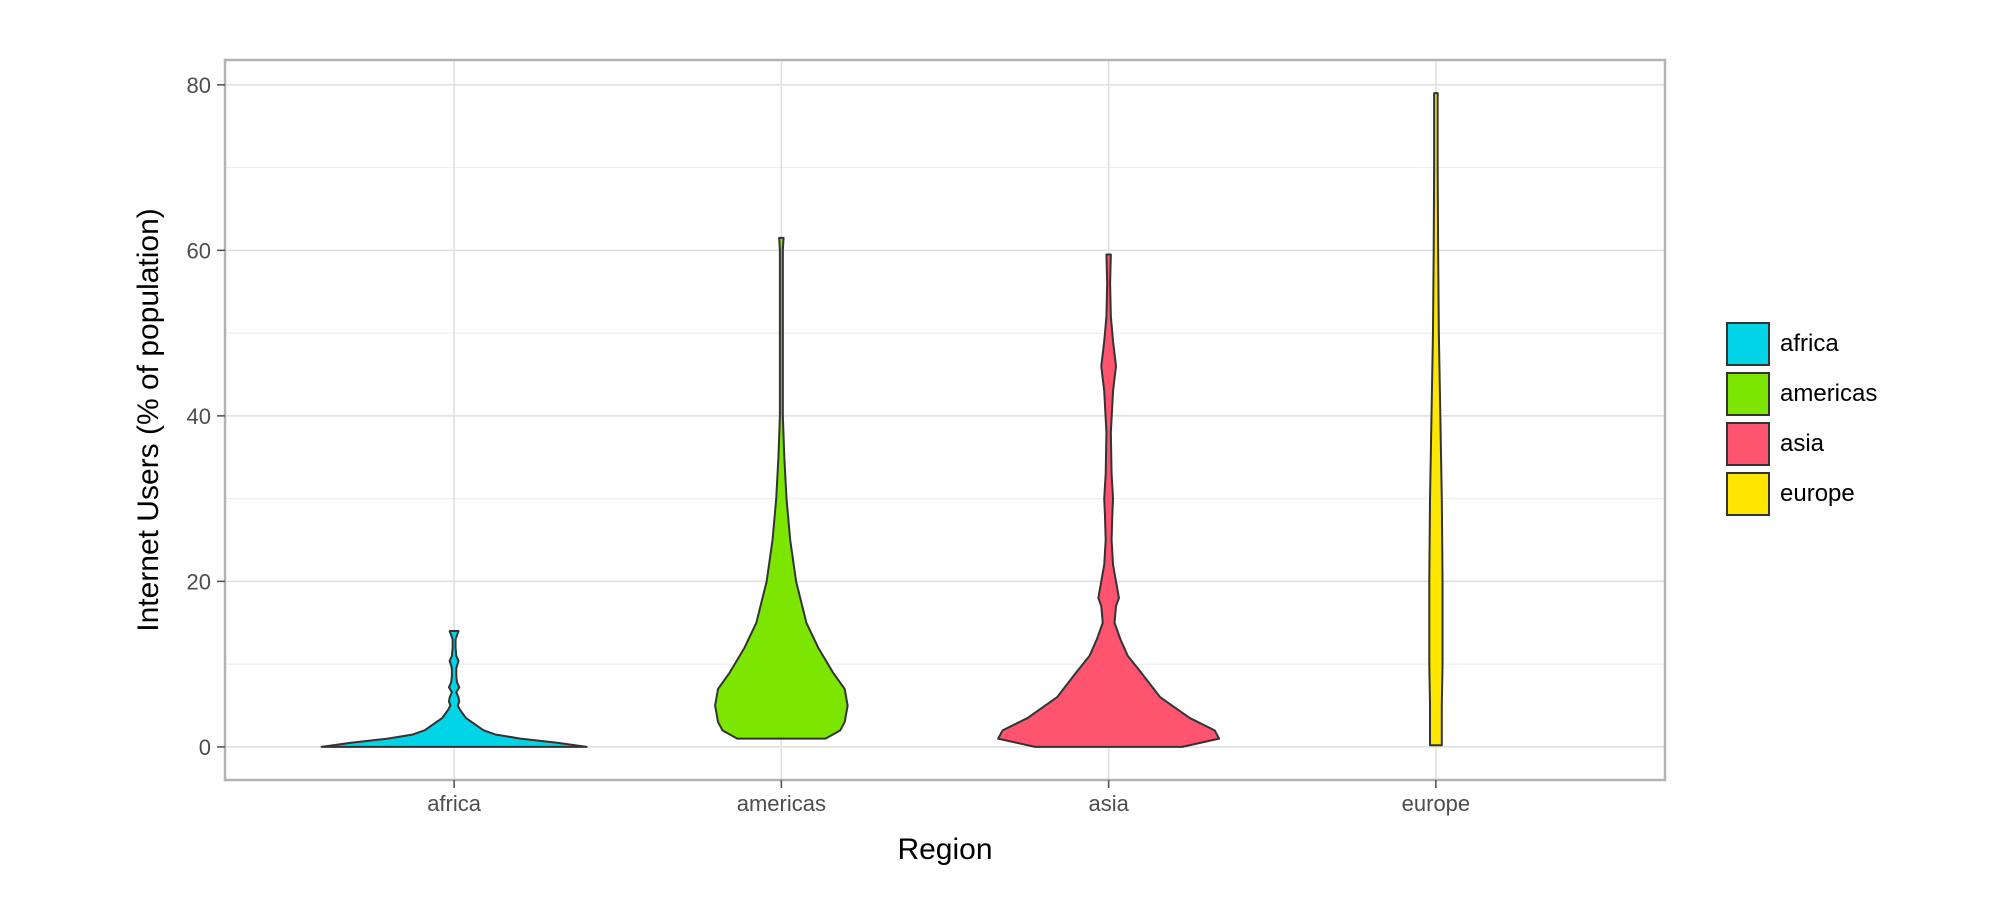 The height and width of the screenshot is (900, 2000). What do you see at coordinates (1436, 419) in the screenshot?
I see `violin-europe` at bounding box center [1436, 419].